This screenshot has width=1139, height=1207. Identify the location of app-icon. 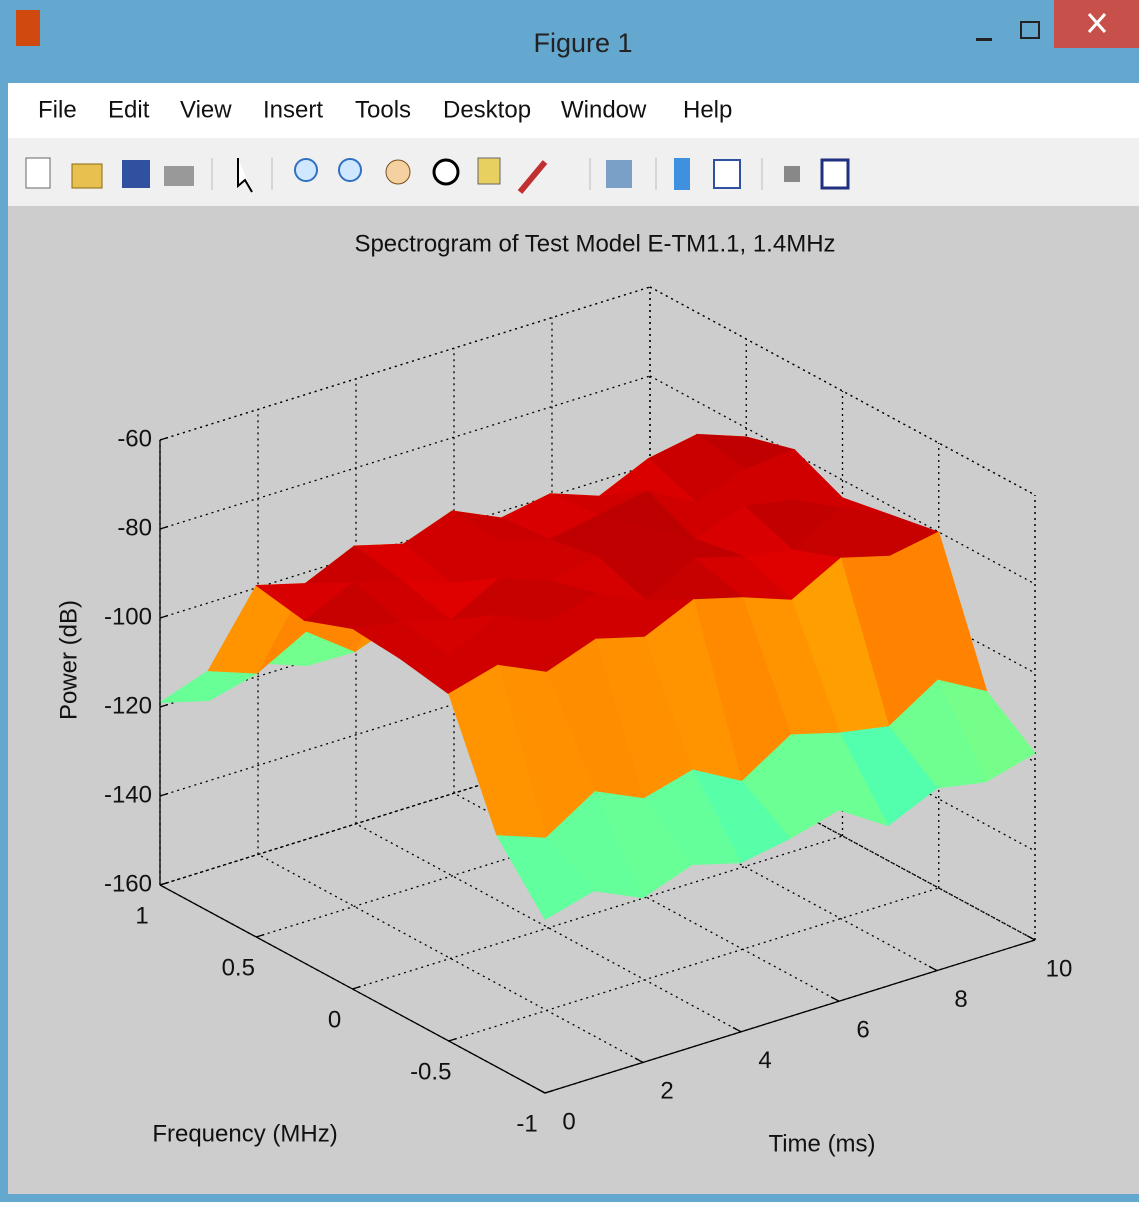
(28, 28).